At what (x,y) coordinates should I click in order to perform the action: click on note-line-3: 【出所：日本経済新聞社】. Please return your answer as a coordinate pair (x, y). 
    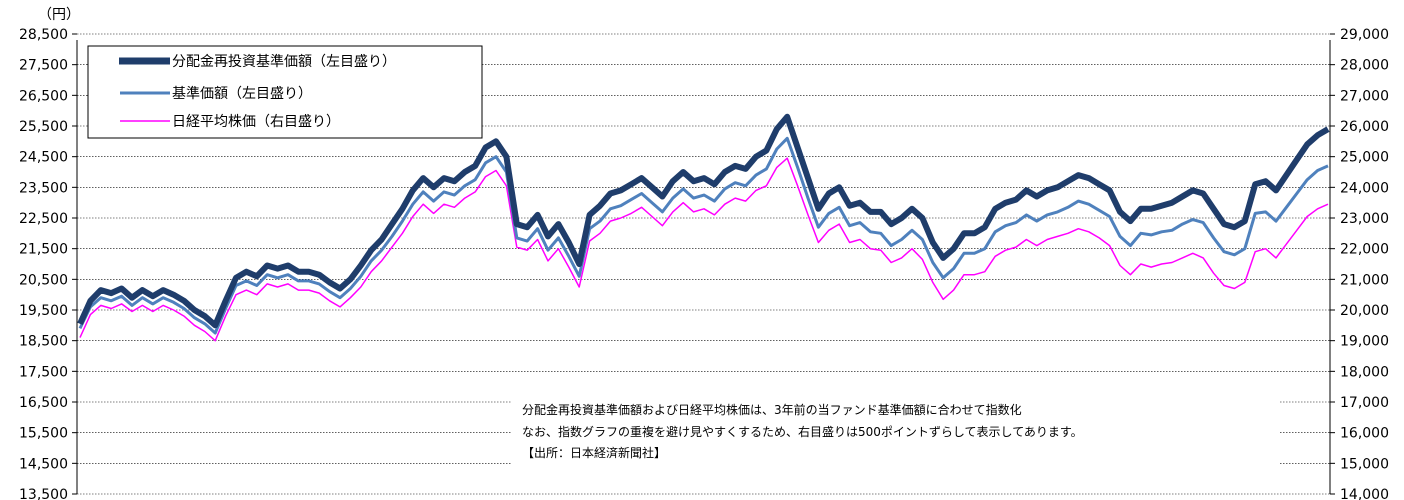
    Looking at the image, I should click on (594, 452).